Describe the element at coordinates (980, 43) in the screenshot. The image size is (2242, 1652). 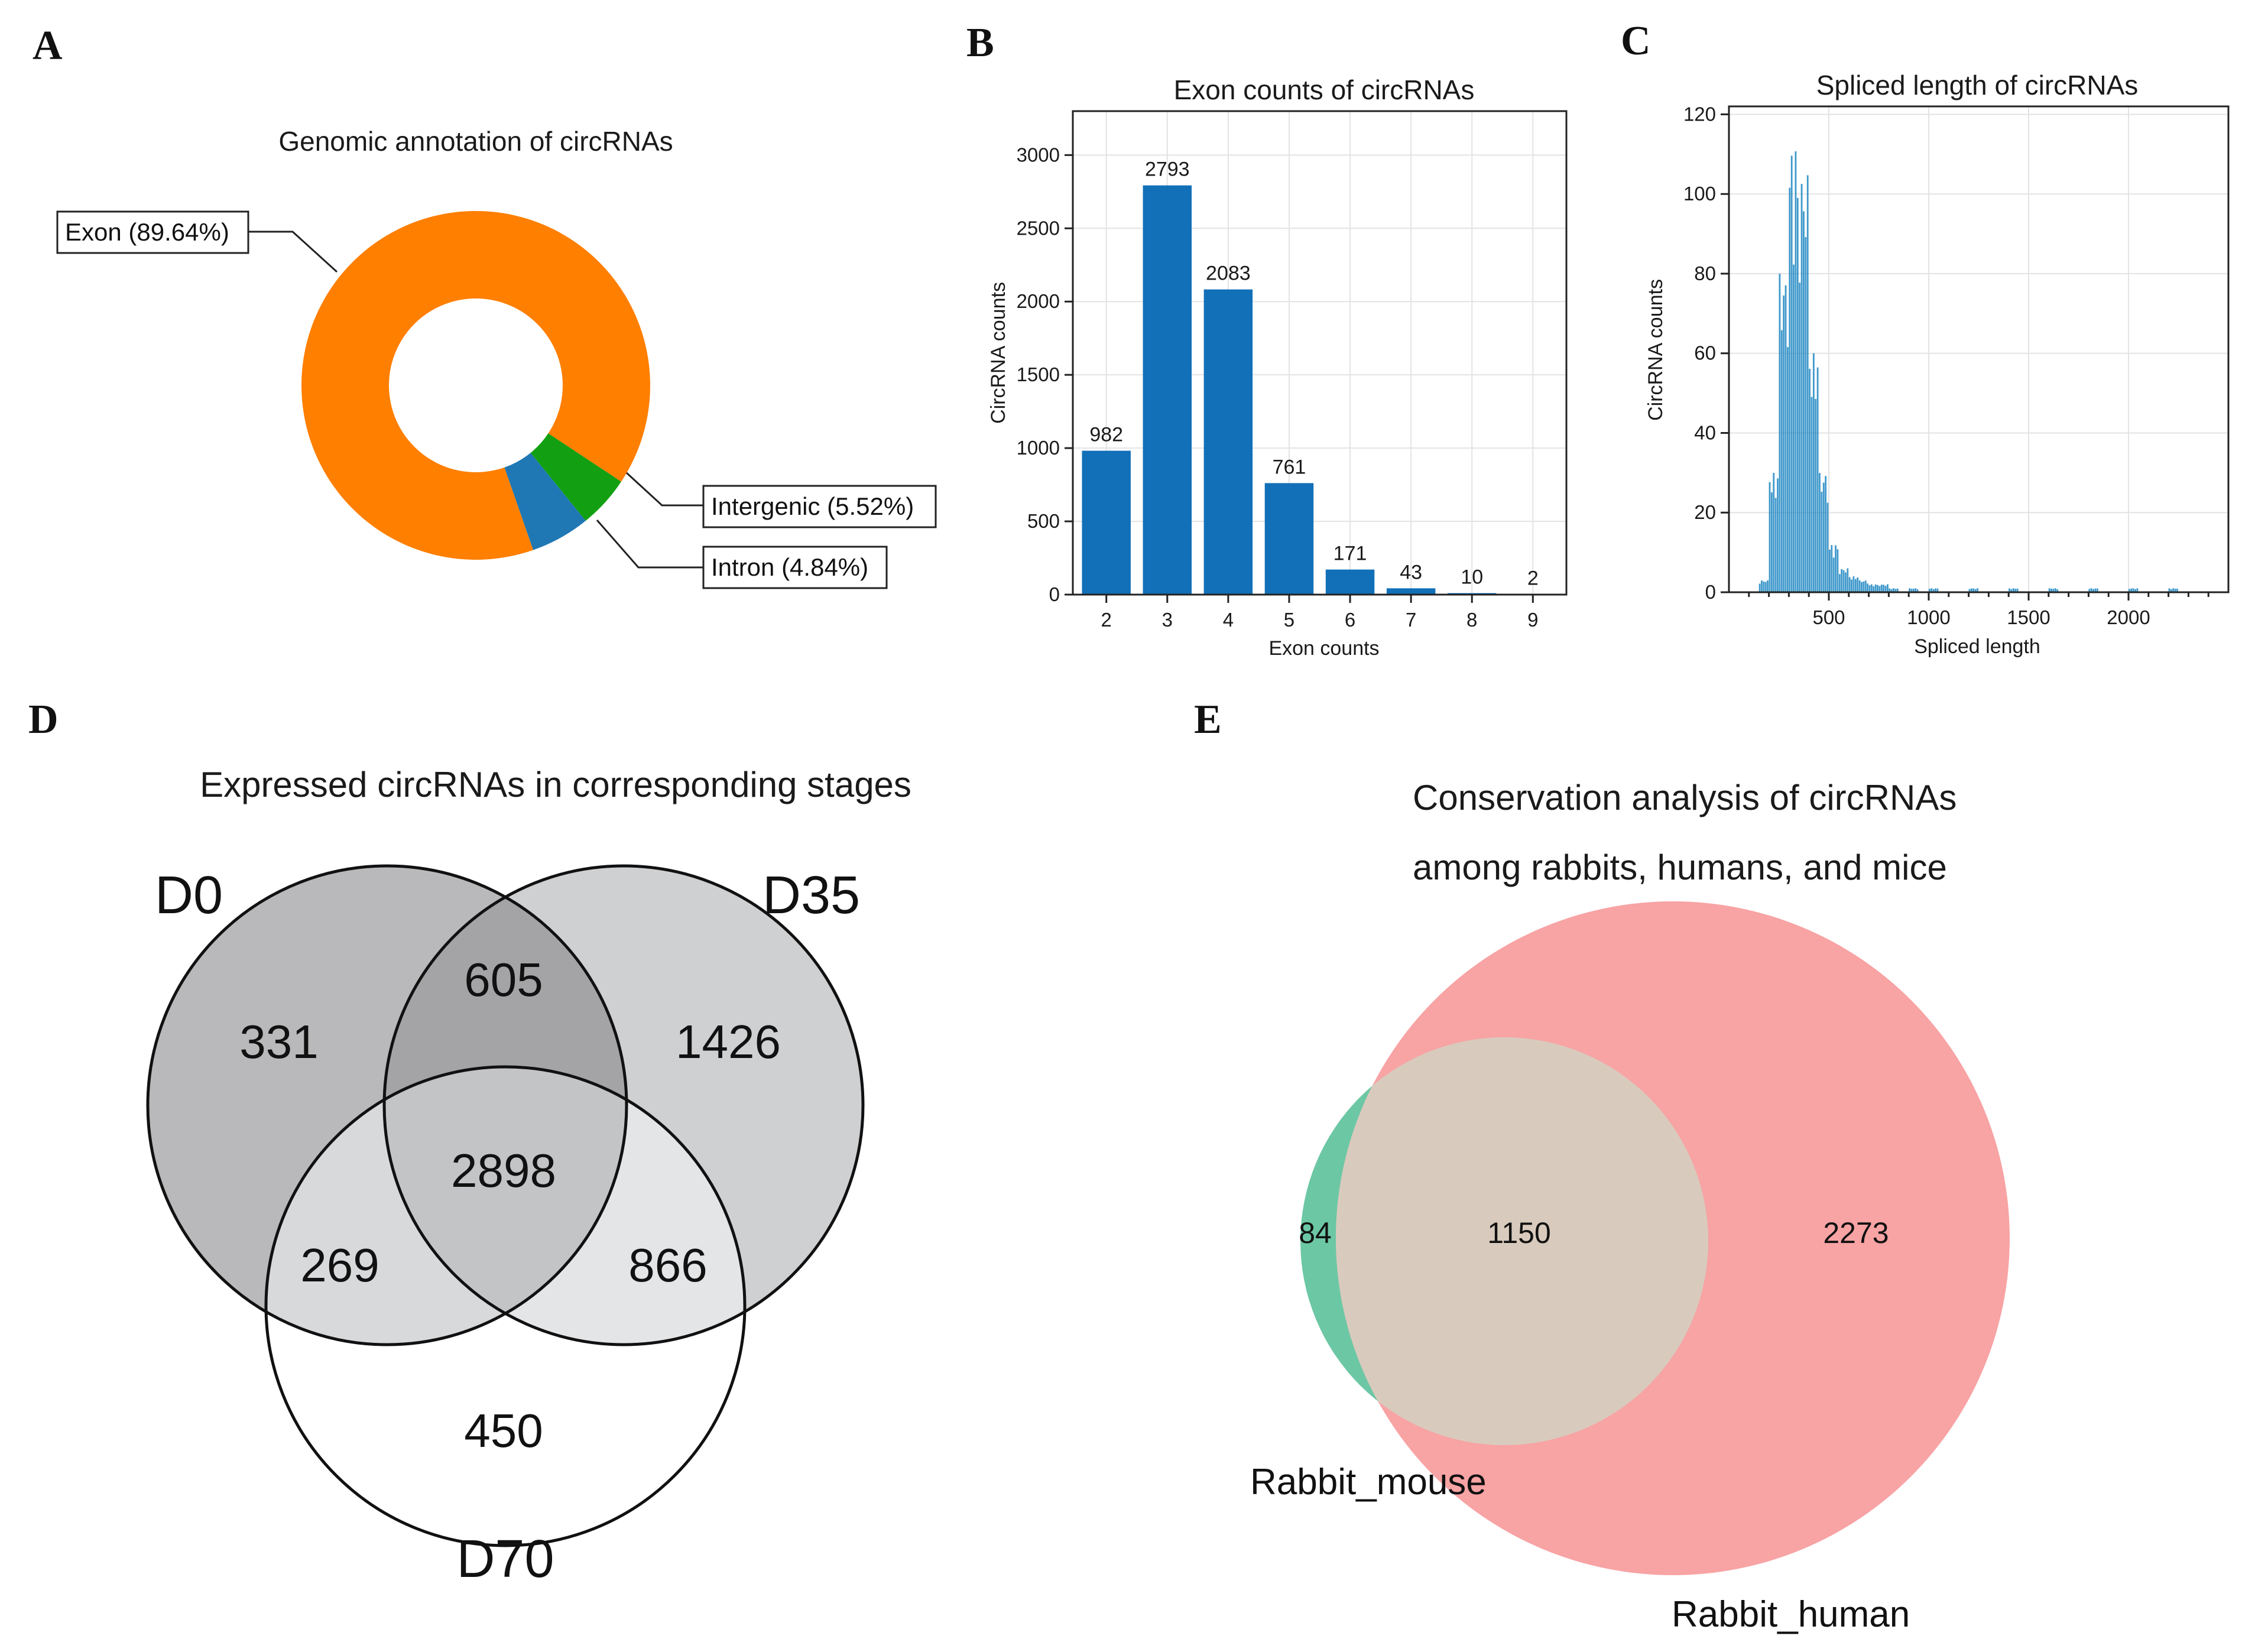
I see `panel-label-b: B` at that location.